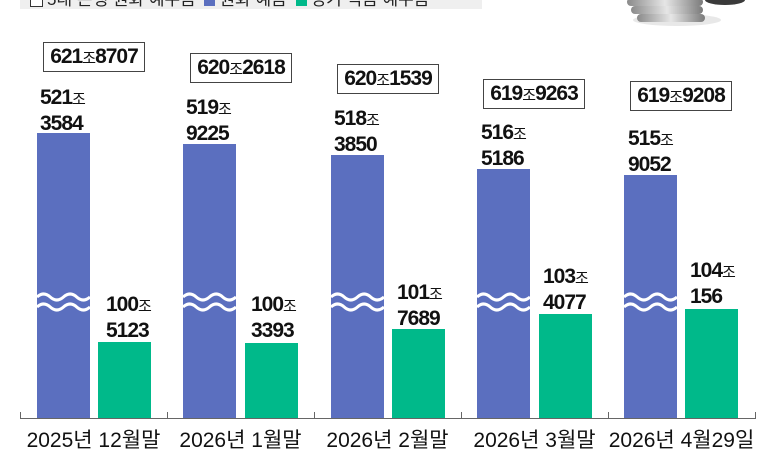 This screenshot has width=777, height=454. I want to click on total-box: 621조8707, so click(94, 57).